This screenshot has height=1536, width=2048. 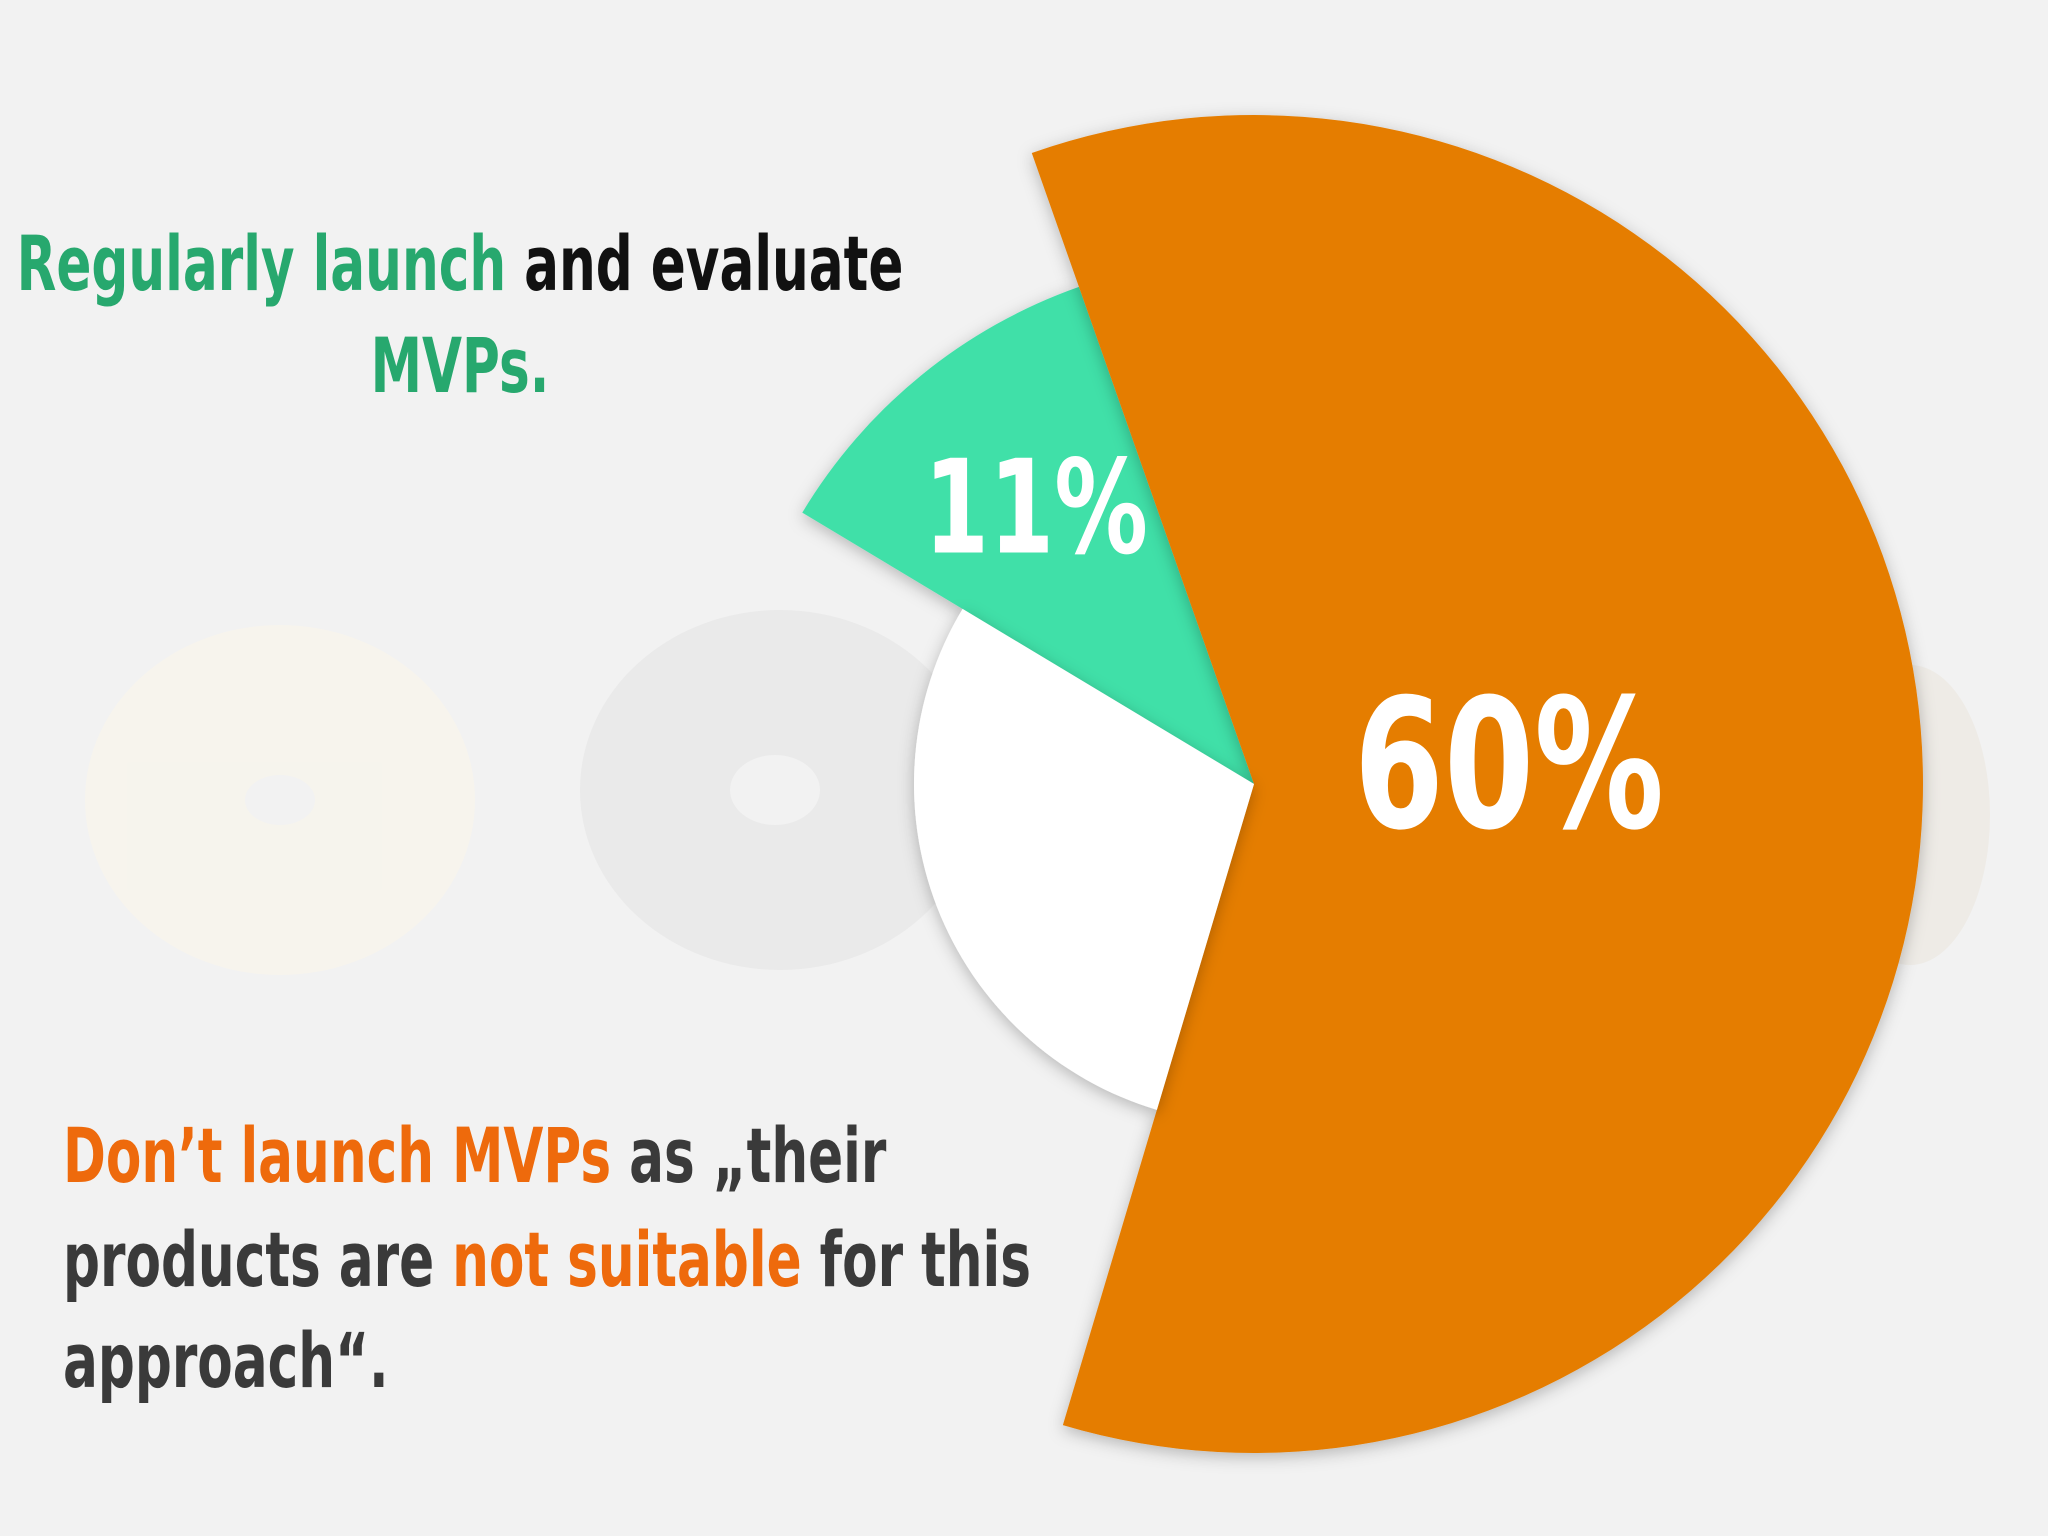 I want to click on annotation-line: Regularly launch and evaluate, so click(x=460, y=265).